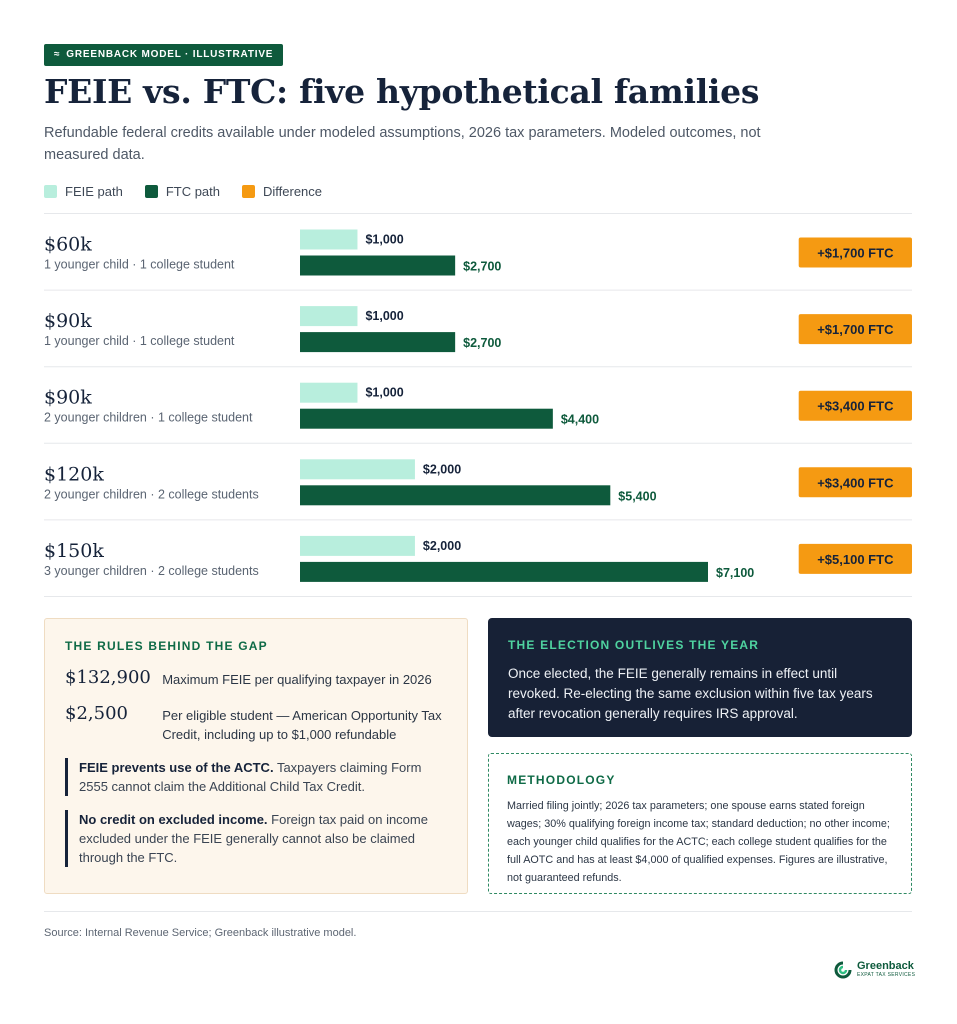  Describe the element at coordinates (148, 418) in the screenshot. I see `household-label: 2 younger children · 1 college student` at that location.